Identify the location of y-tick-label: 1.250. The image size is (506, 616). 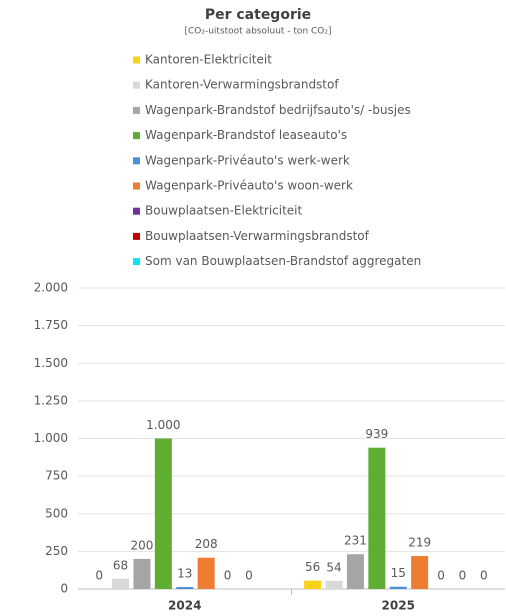
(51, 400).